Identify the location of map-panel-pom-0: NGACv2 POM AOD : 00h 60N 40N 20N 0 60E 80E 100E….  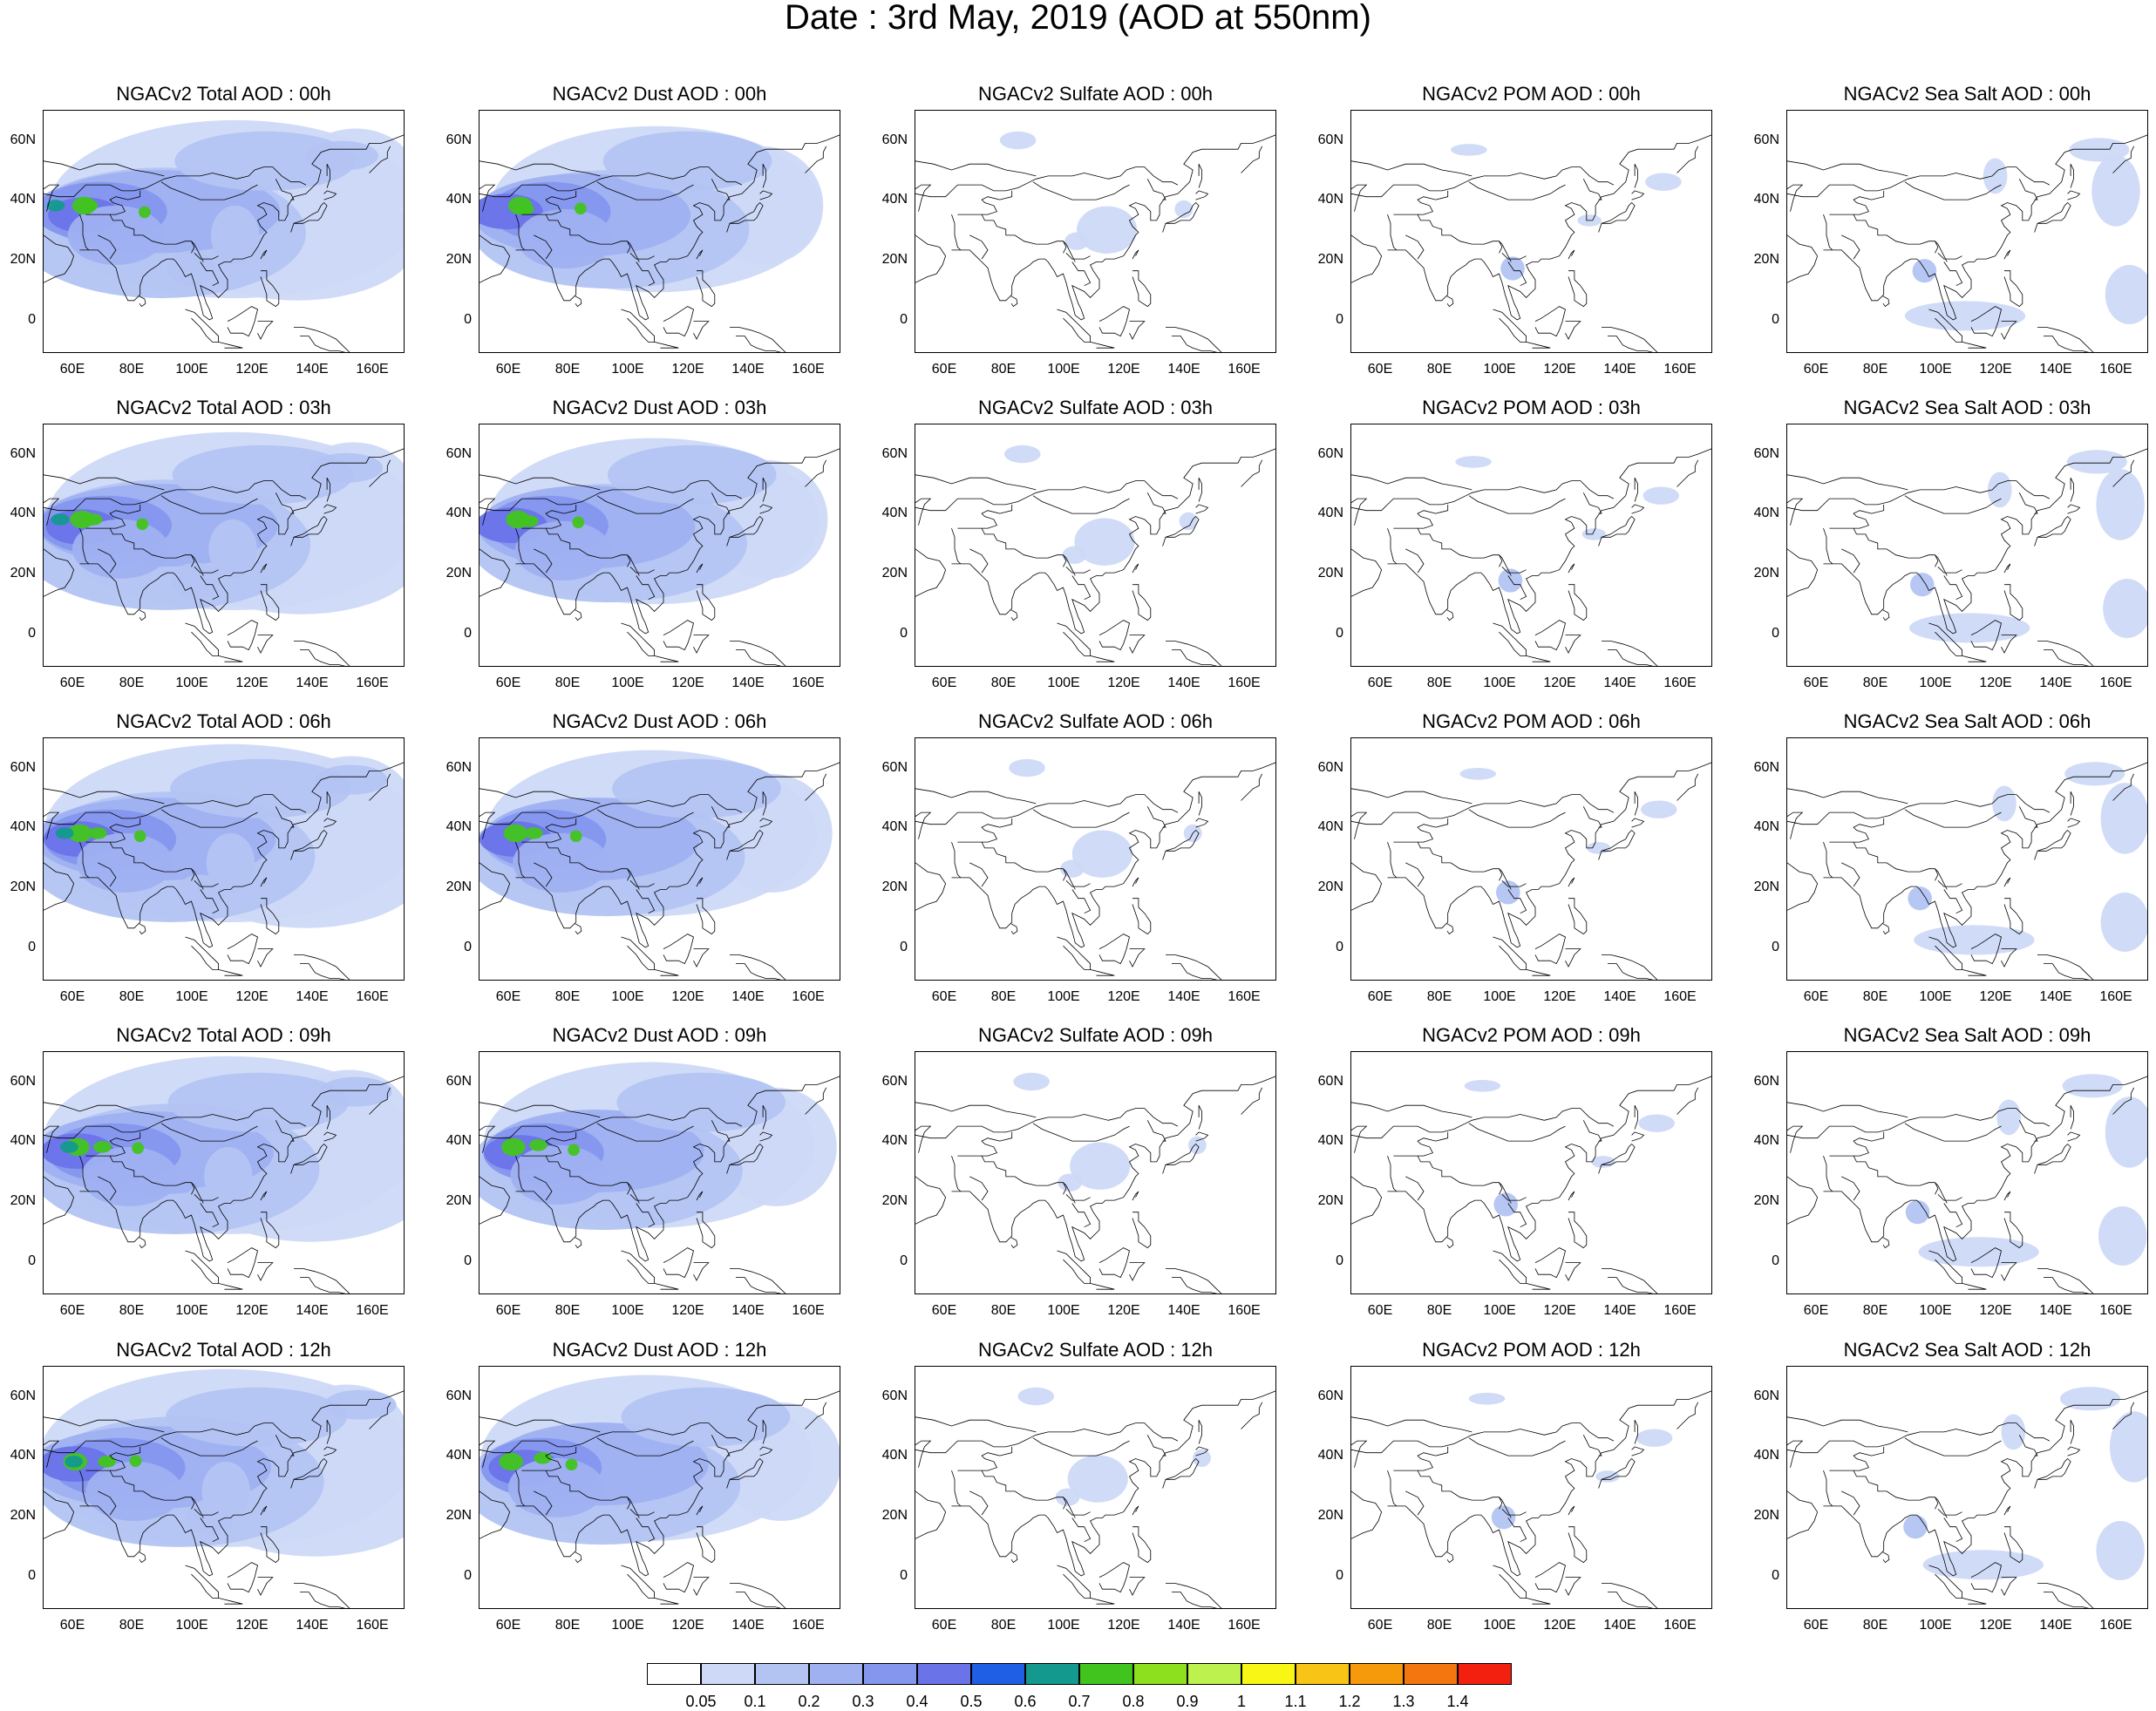
(1515, 230).